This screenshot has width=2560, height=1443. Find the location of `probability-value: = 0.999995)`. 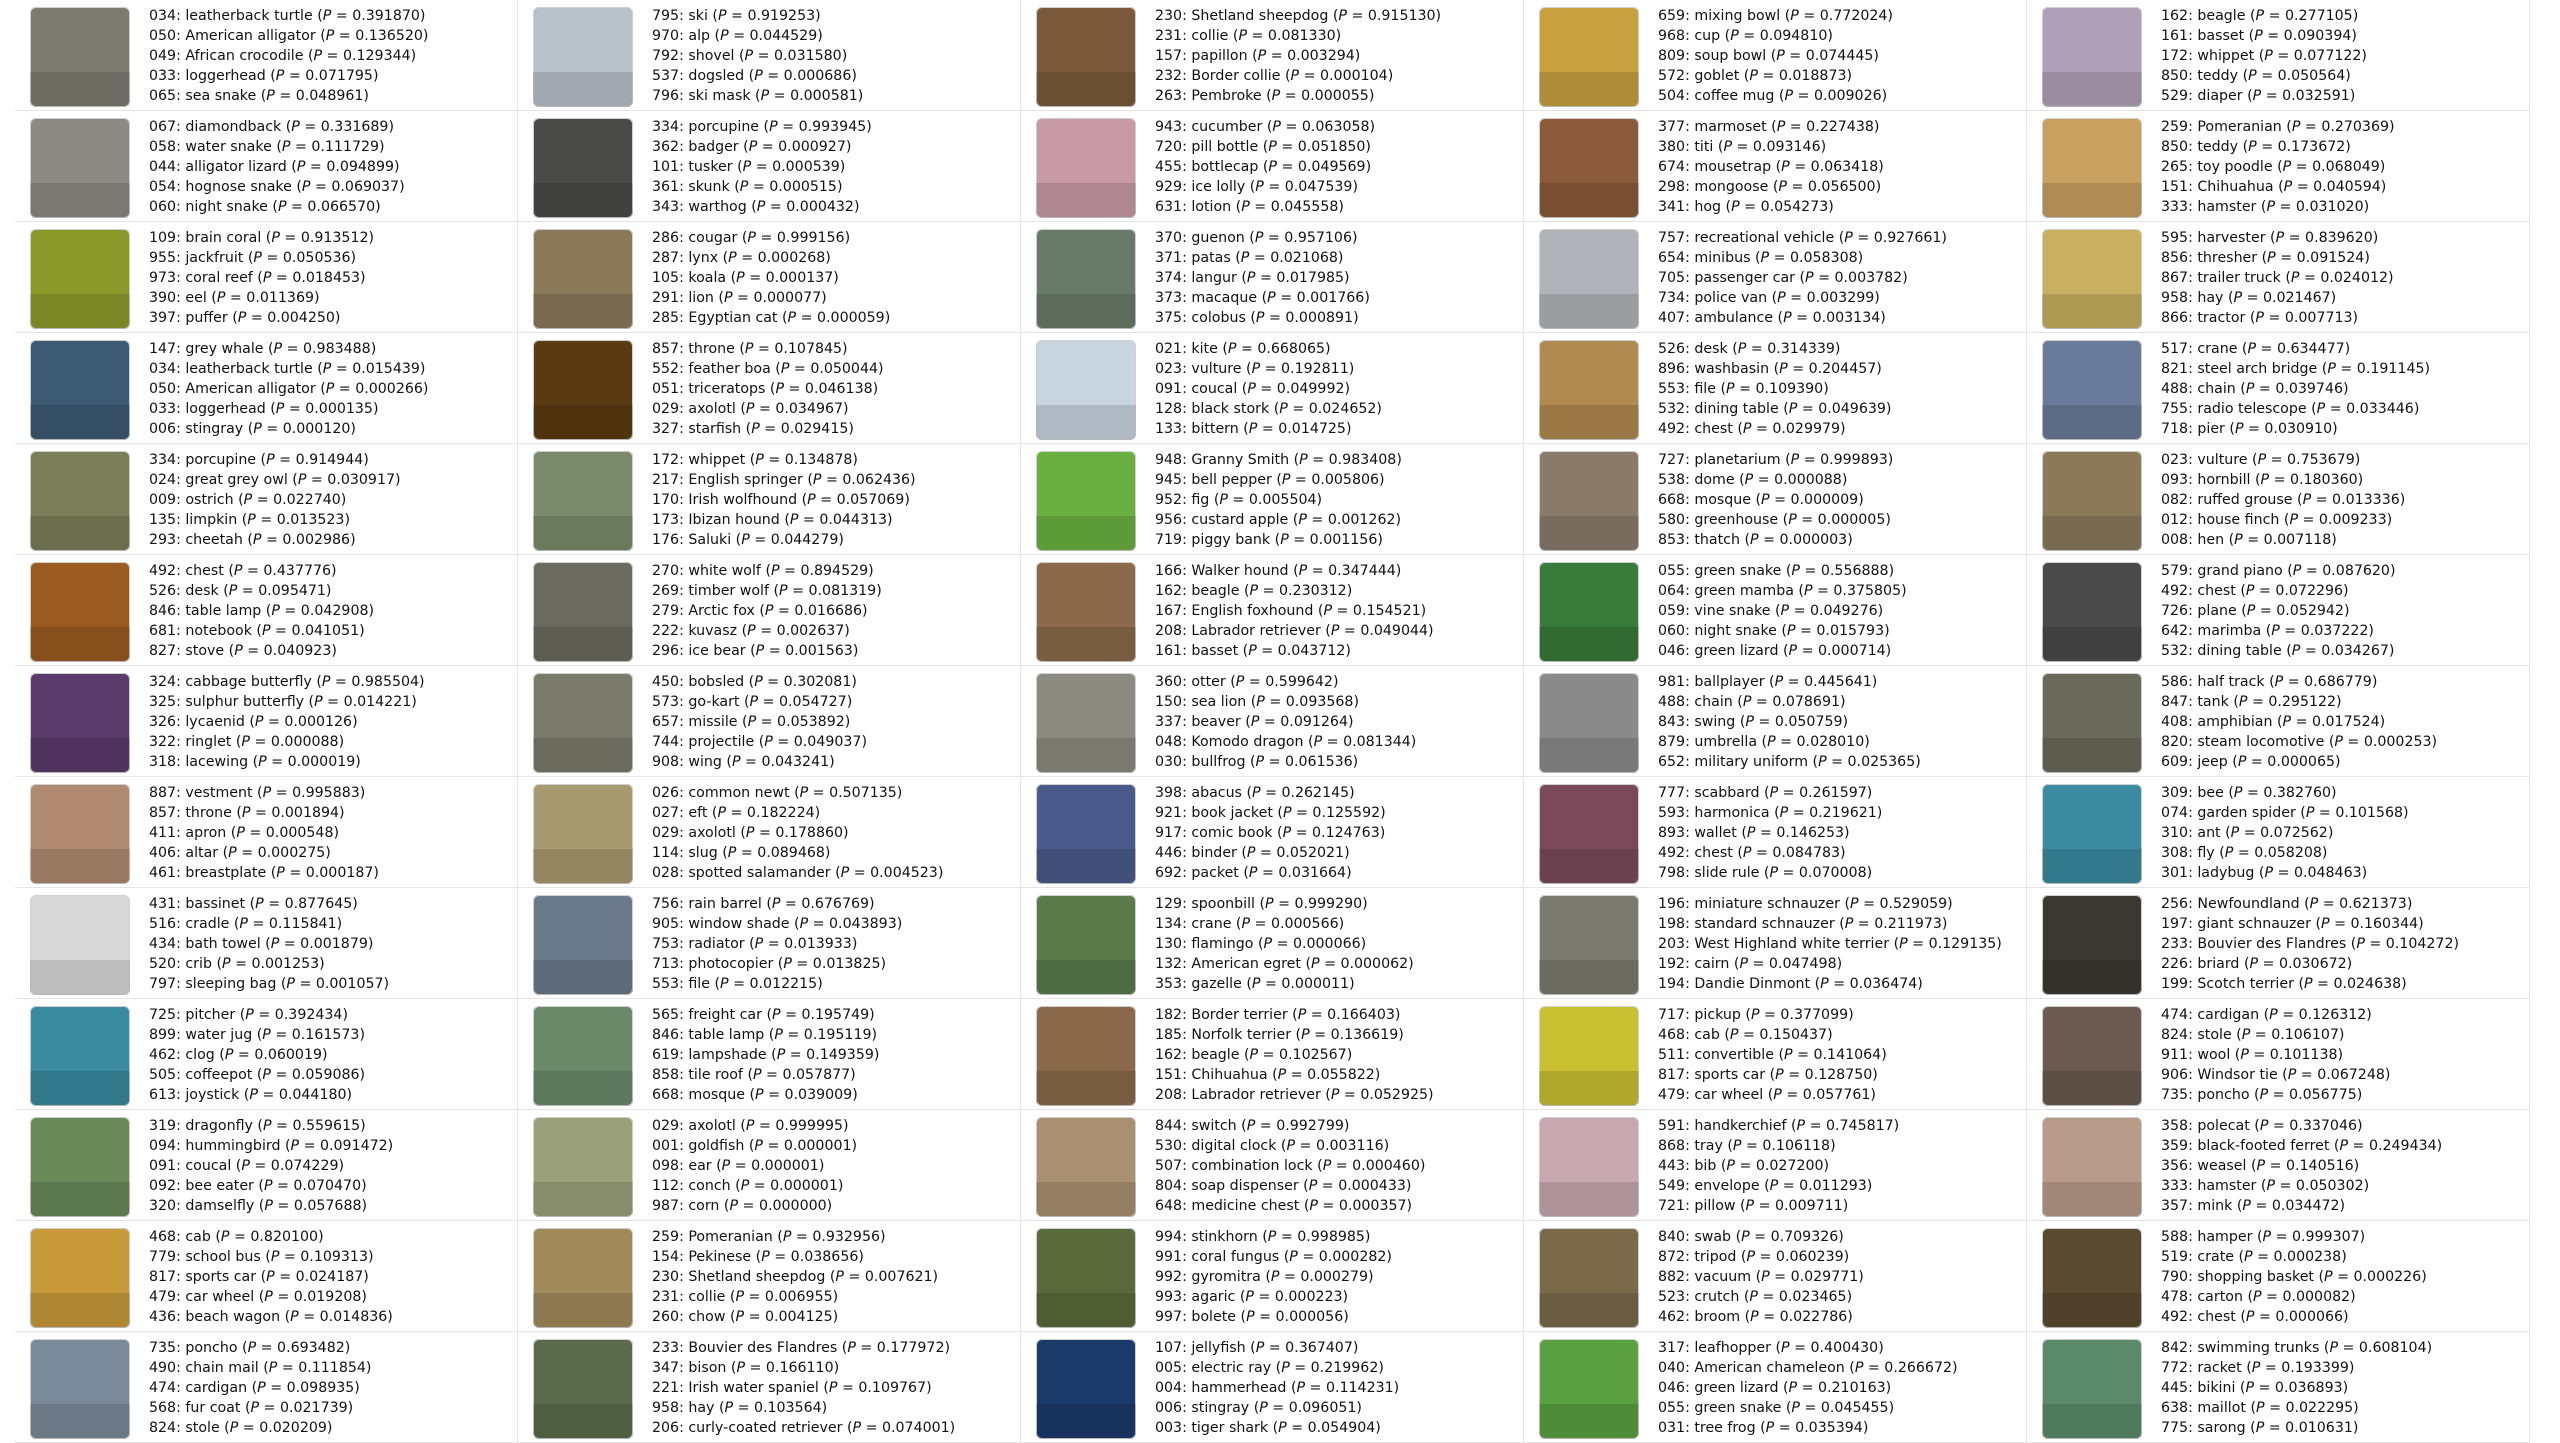

probability-value: = 0.999995) is located at coordinates (801, 1126).